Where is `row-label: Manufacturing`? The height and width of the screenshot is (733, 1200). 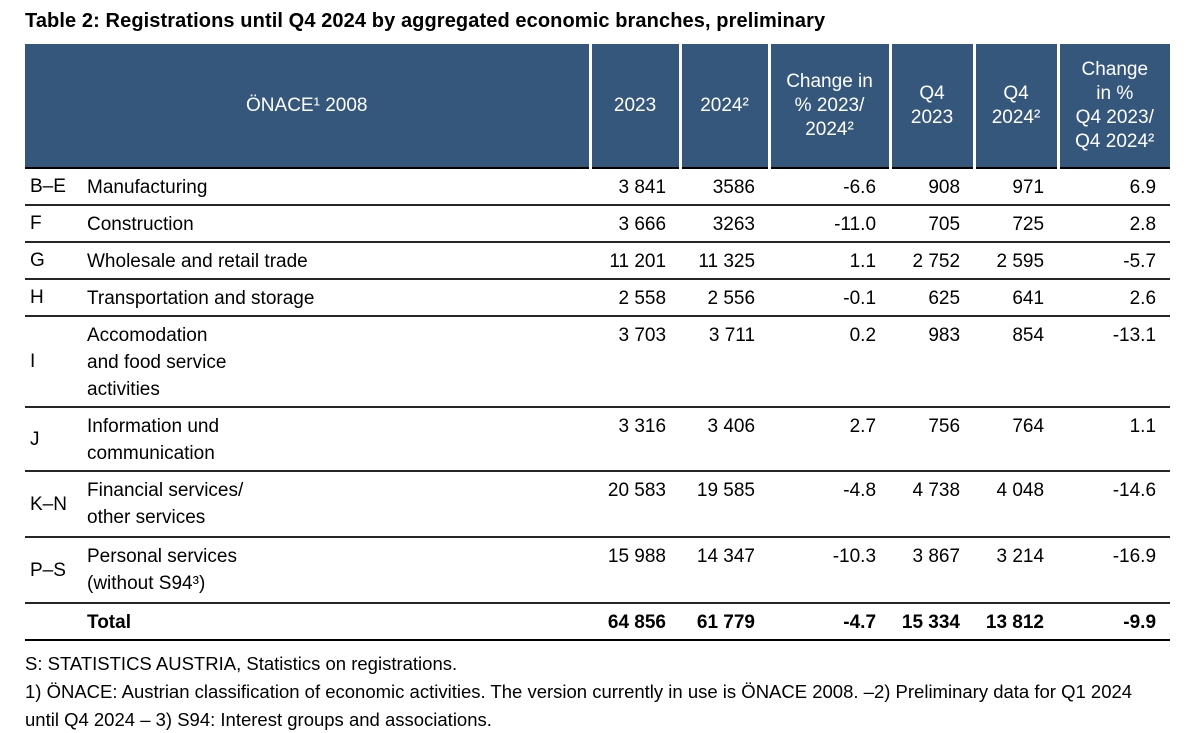 row-label: Manufacturing is located at coordinates (147, 187).